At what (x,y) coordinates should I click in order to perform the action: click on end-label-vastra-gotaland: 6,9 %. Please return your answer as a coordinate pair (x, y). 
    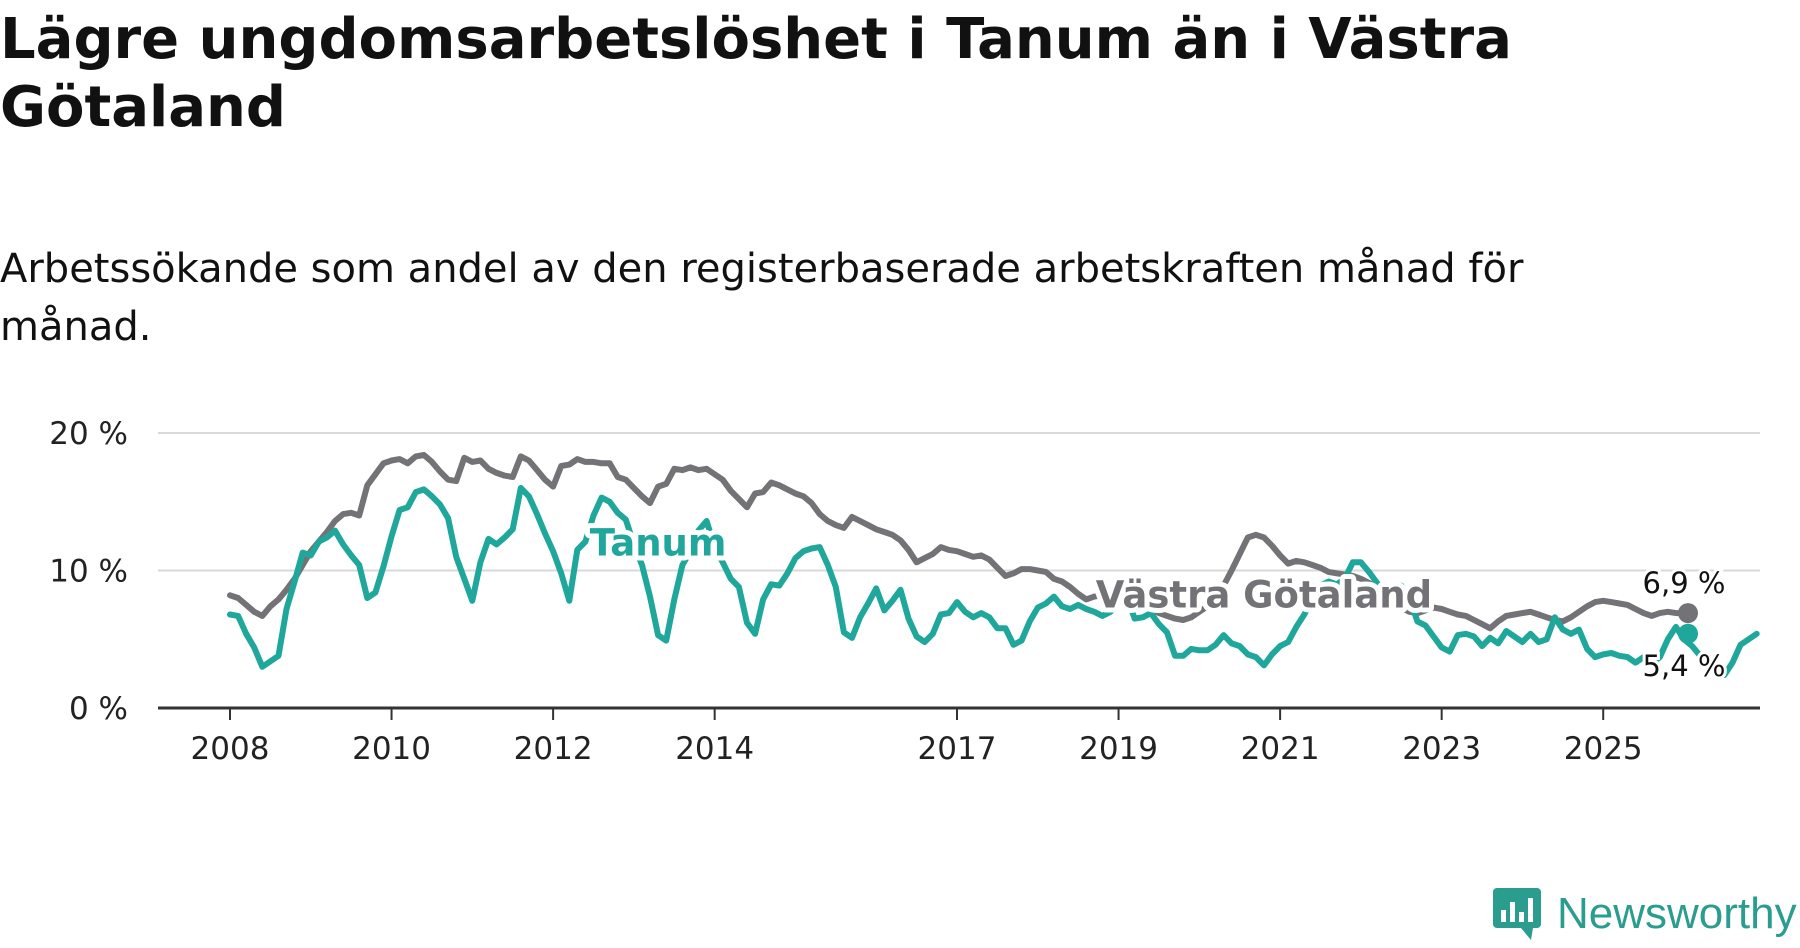
    Looking at the image, I should click on (1684, 583).